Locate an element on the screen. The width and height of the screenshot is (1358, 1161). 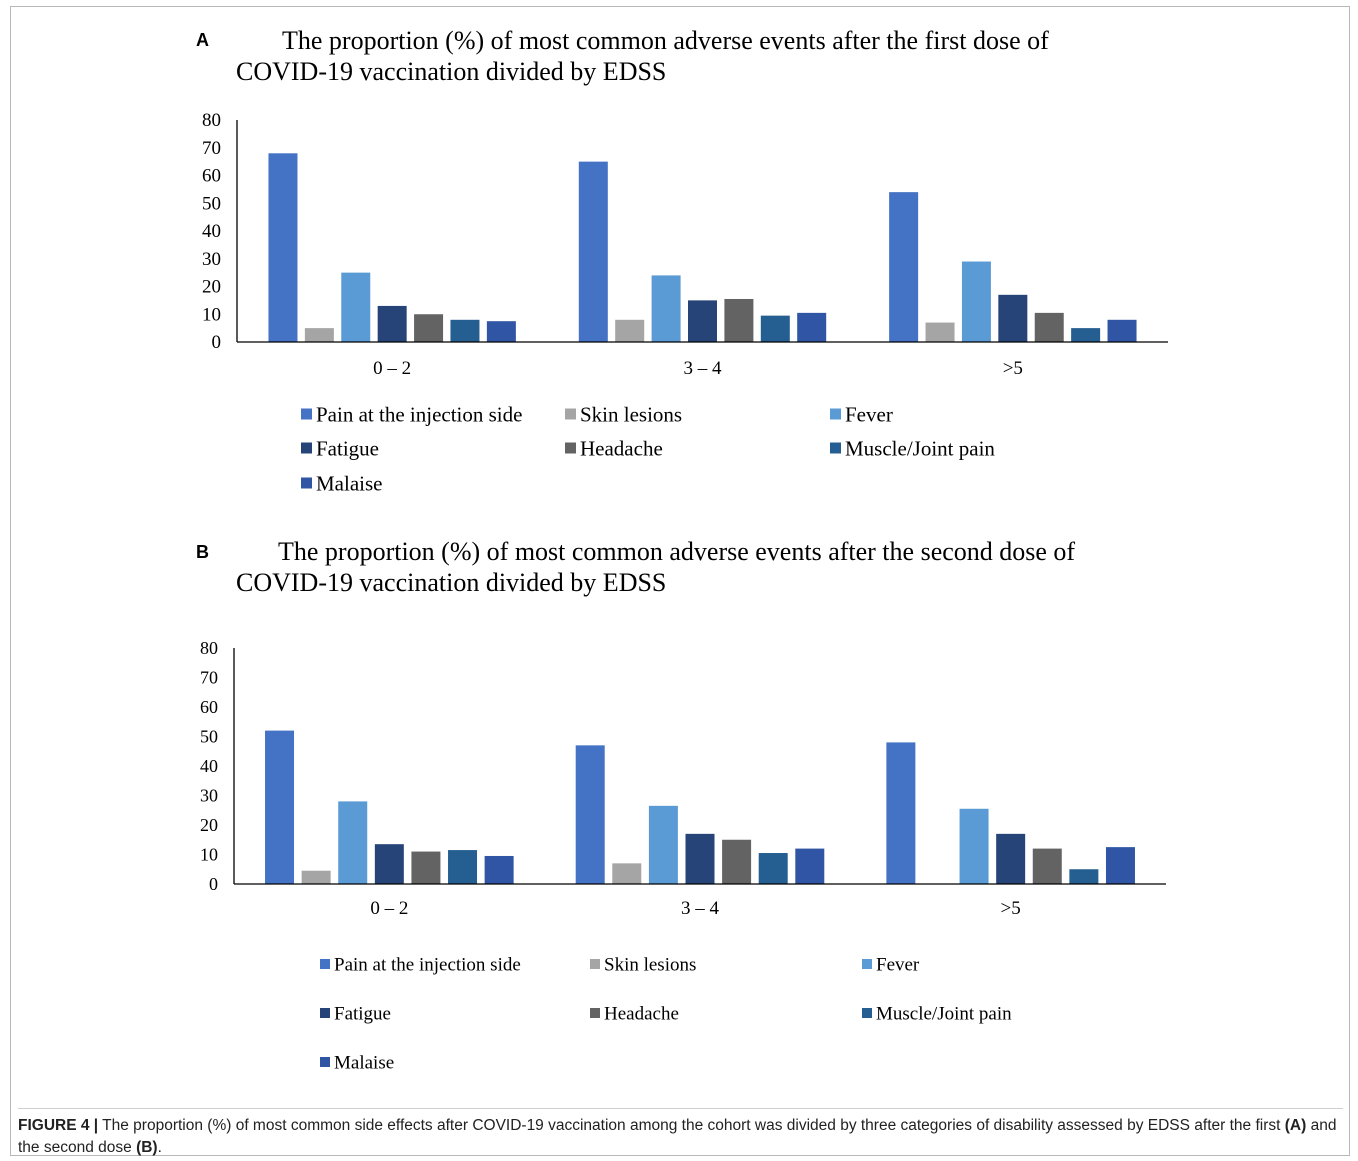
panel-label-a: A is located at coordinates (202, 40).